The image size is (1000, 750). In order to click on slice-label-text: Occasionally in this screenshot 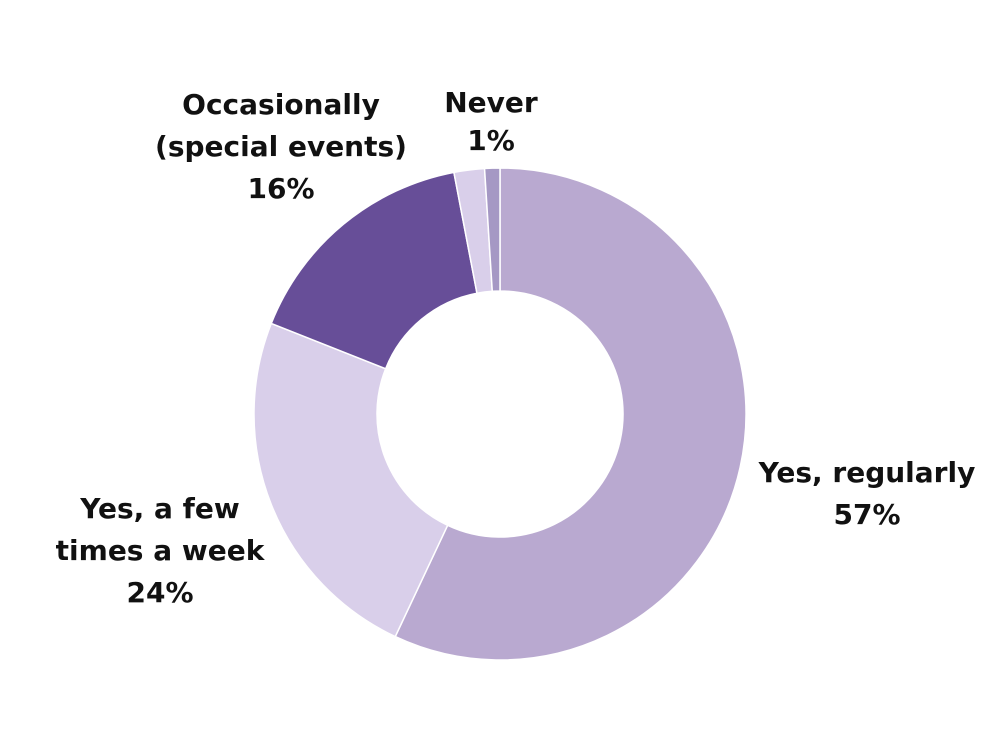, I will do `click(281, 104)`.